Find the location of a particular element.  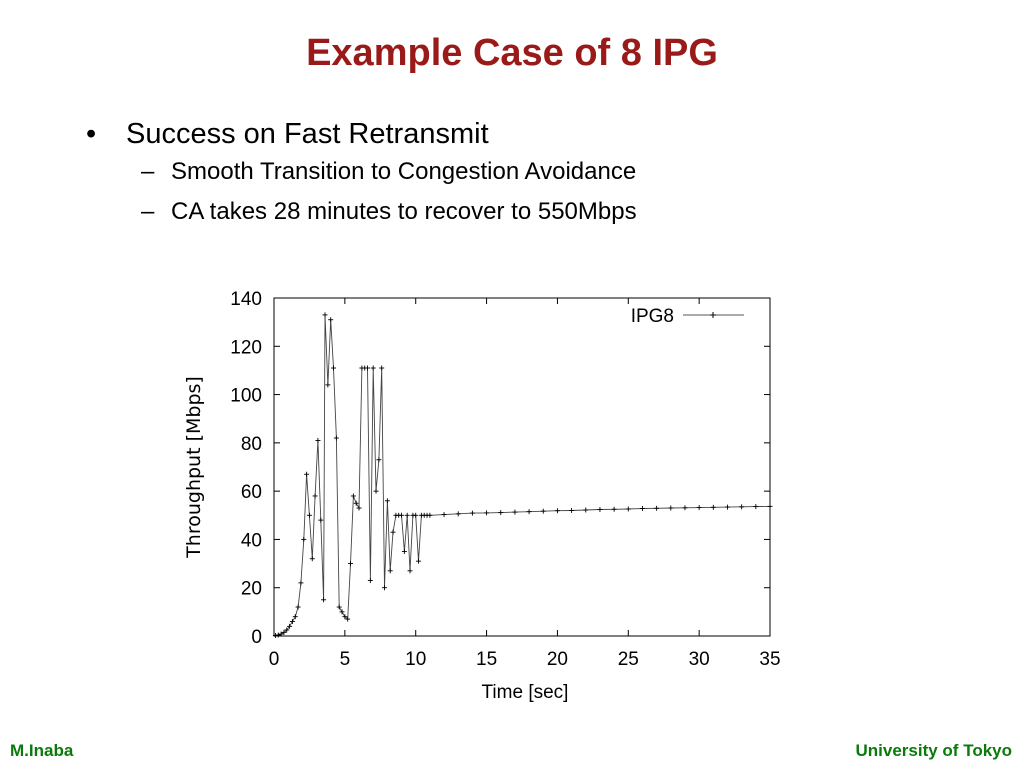

bullet-text: Success on Fast Retransmit is located at coordinates (307, 134).